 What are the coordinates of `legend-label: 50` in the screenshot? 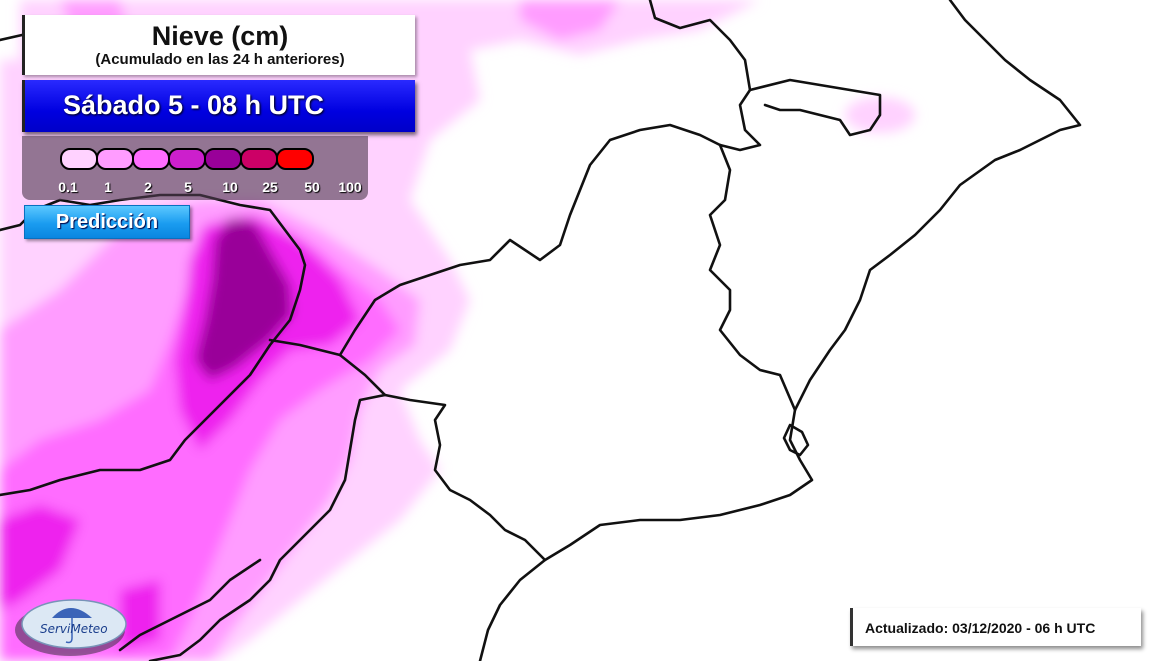 It's located at (312, 187).